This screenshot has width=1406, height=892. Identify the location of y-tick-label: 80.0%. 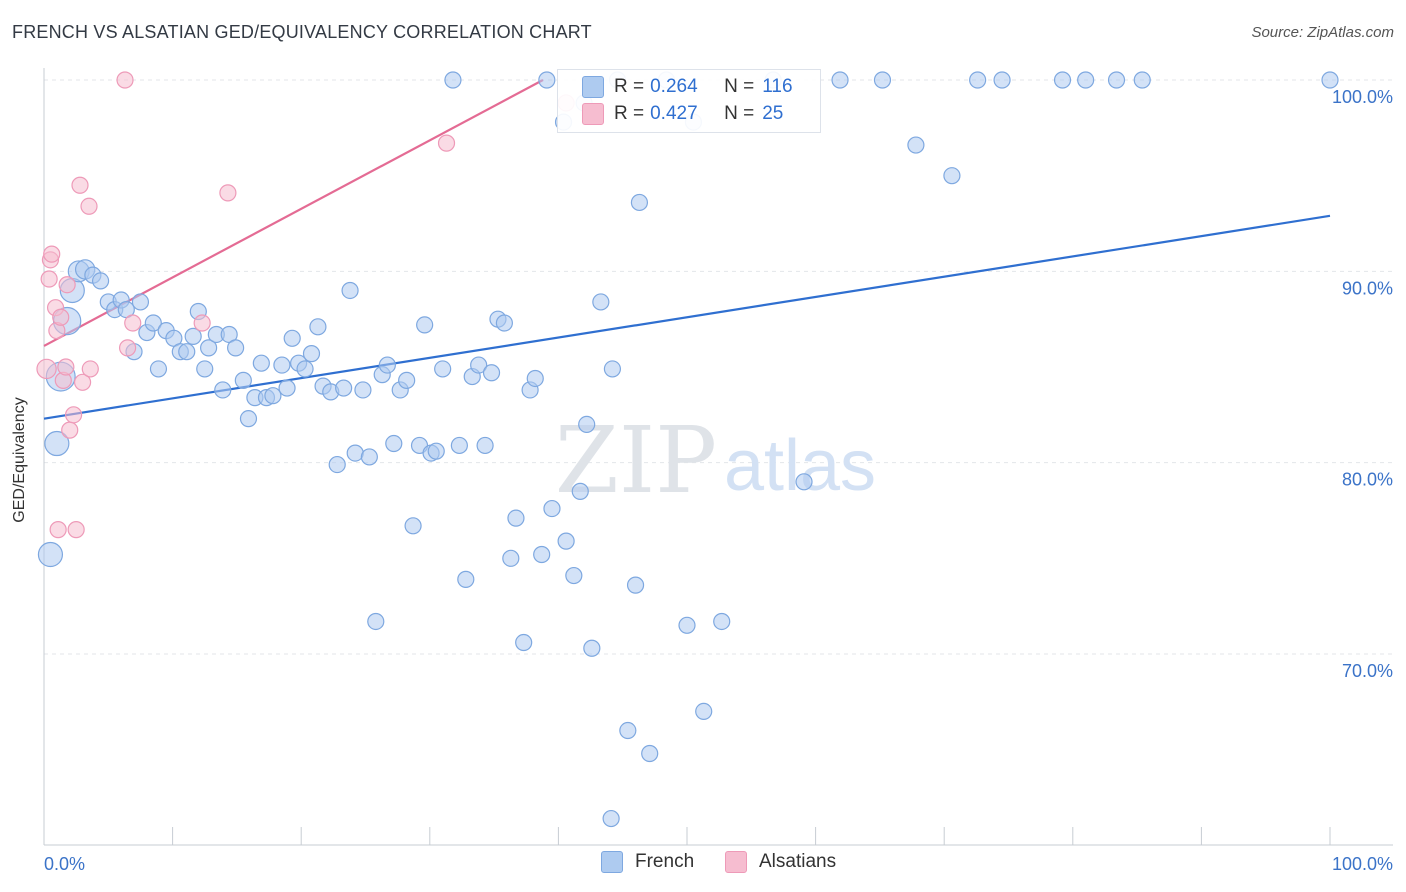
(1367, 480).